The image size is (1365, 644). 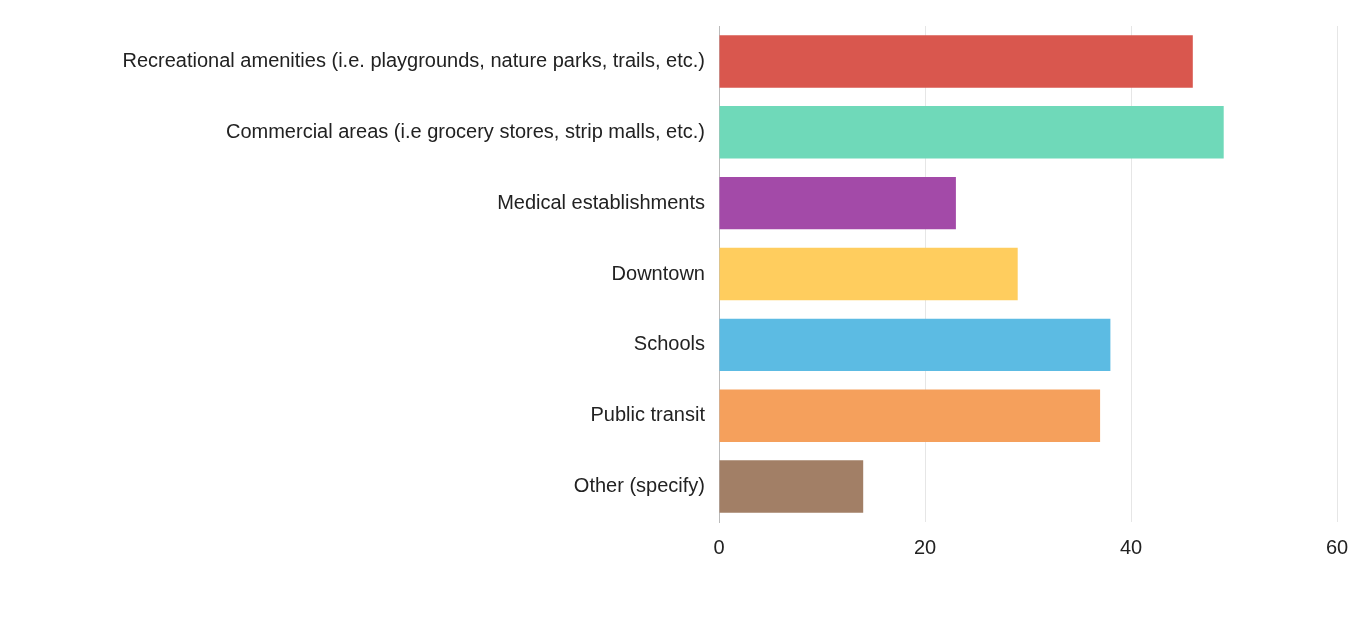 I want to click on y-tick-label: Downtown, so click(x=658, y=272).